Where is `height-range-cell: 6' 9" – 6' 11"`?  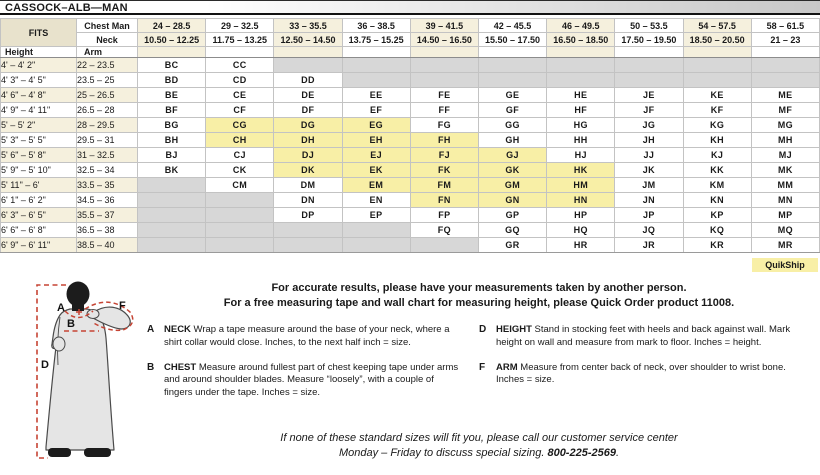 height-range-cell: 6' 9" – 6' 11" is located at coordinates (38, 245).